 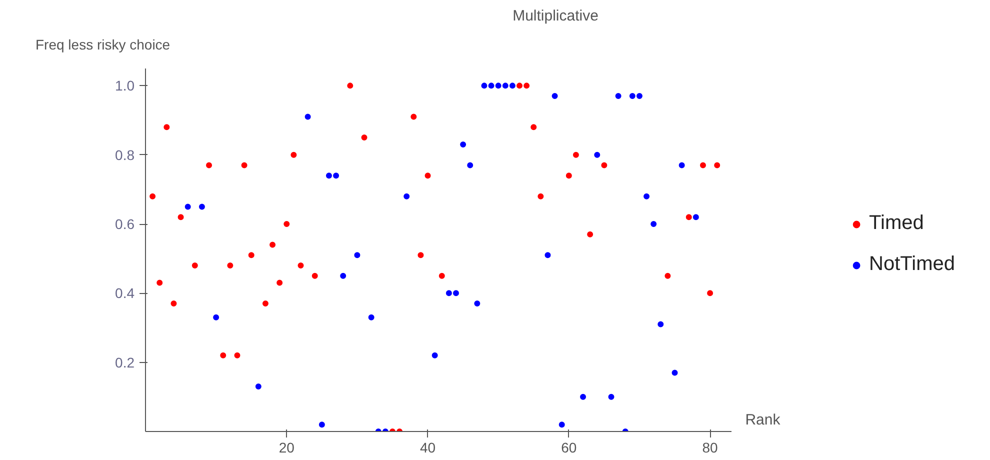 What do you see at coordinates (555, 16) in the screenshot?
I see `chart-title: Multiplicative` at bounding box center [555, 16].